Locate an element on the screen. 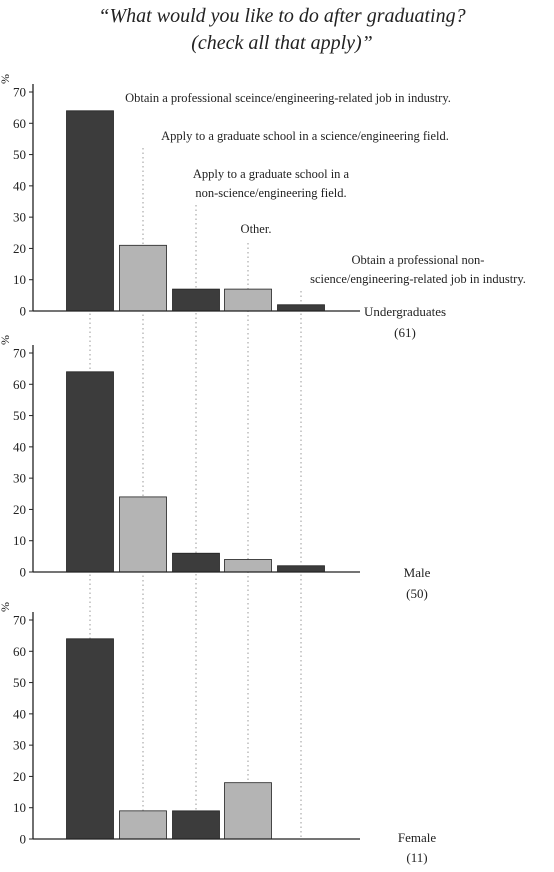 The image size is (554, 872). group-label: Undergraduates is located at coordinates (405, 311).